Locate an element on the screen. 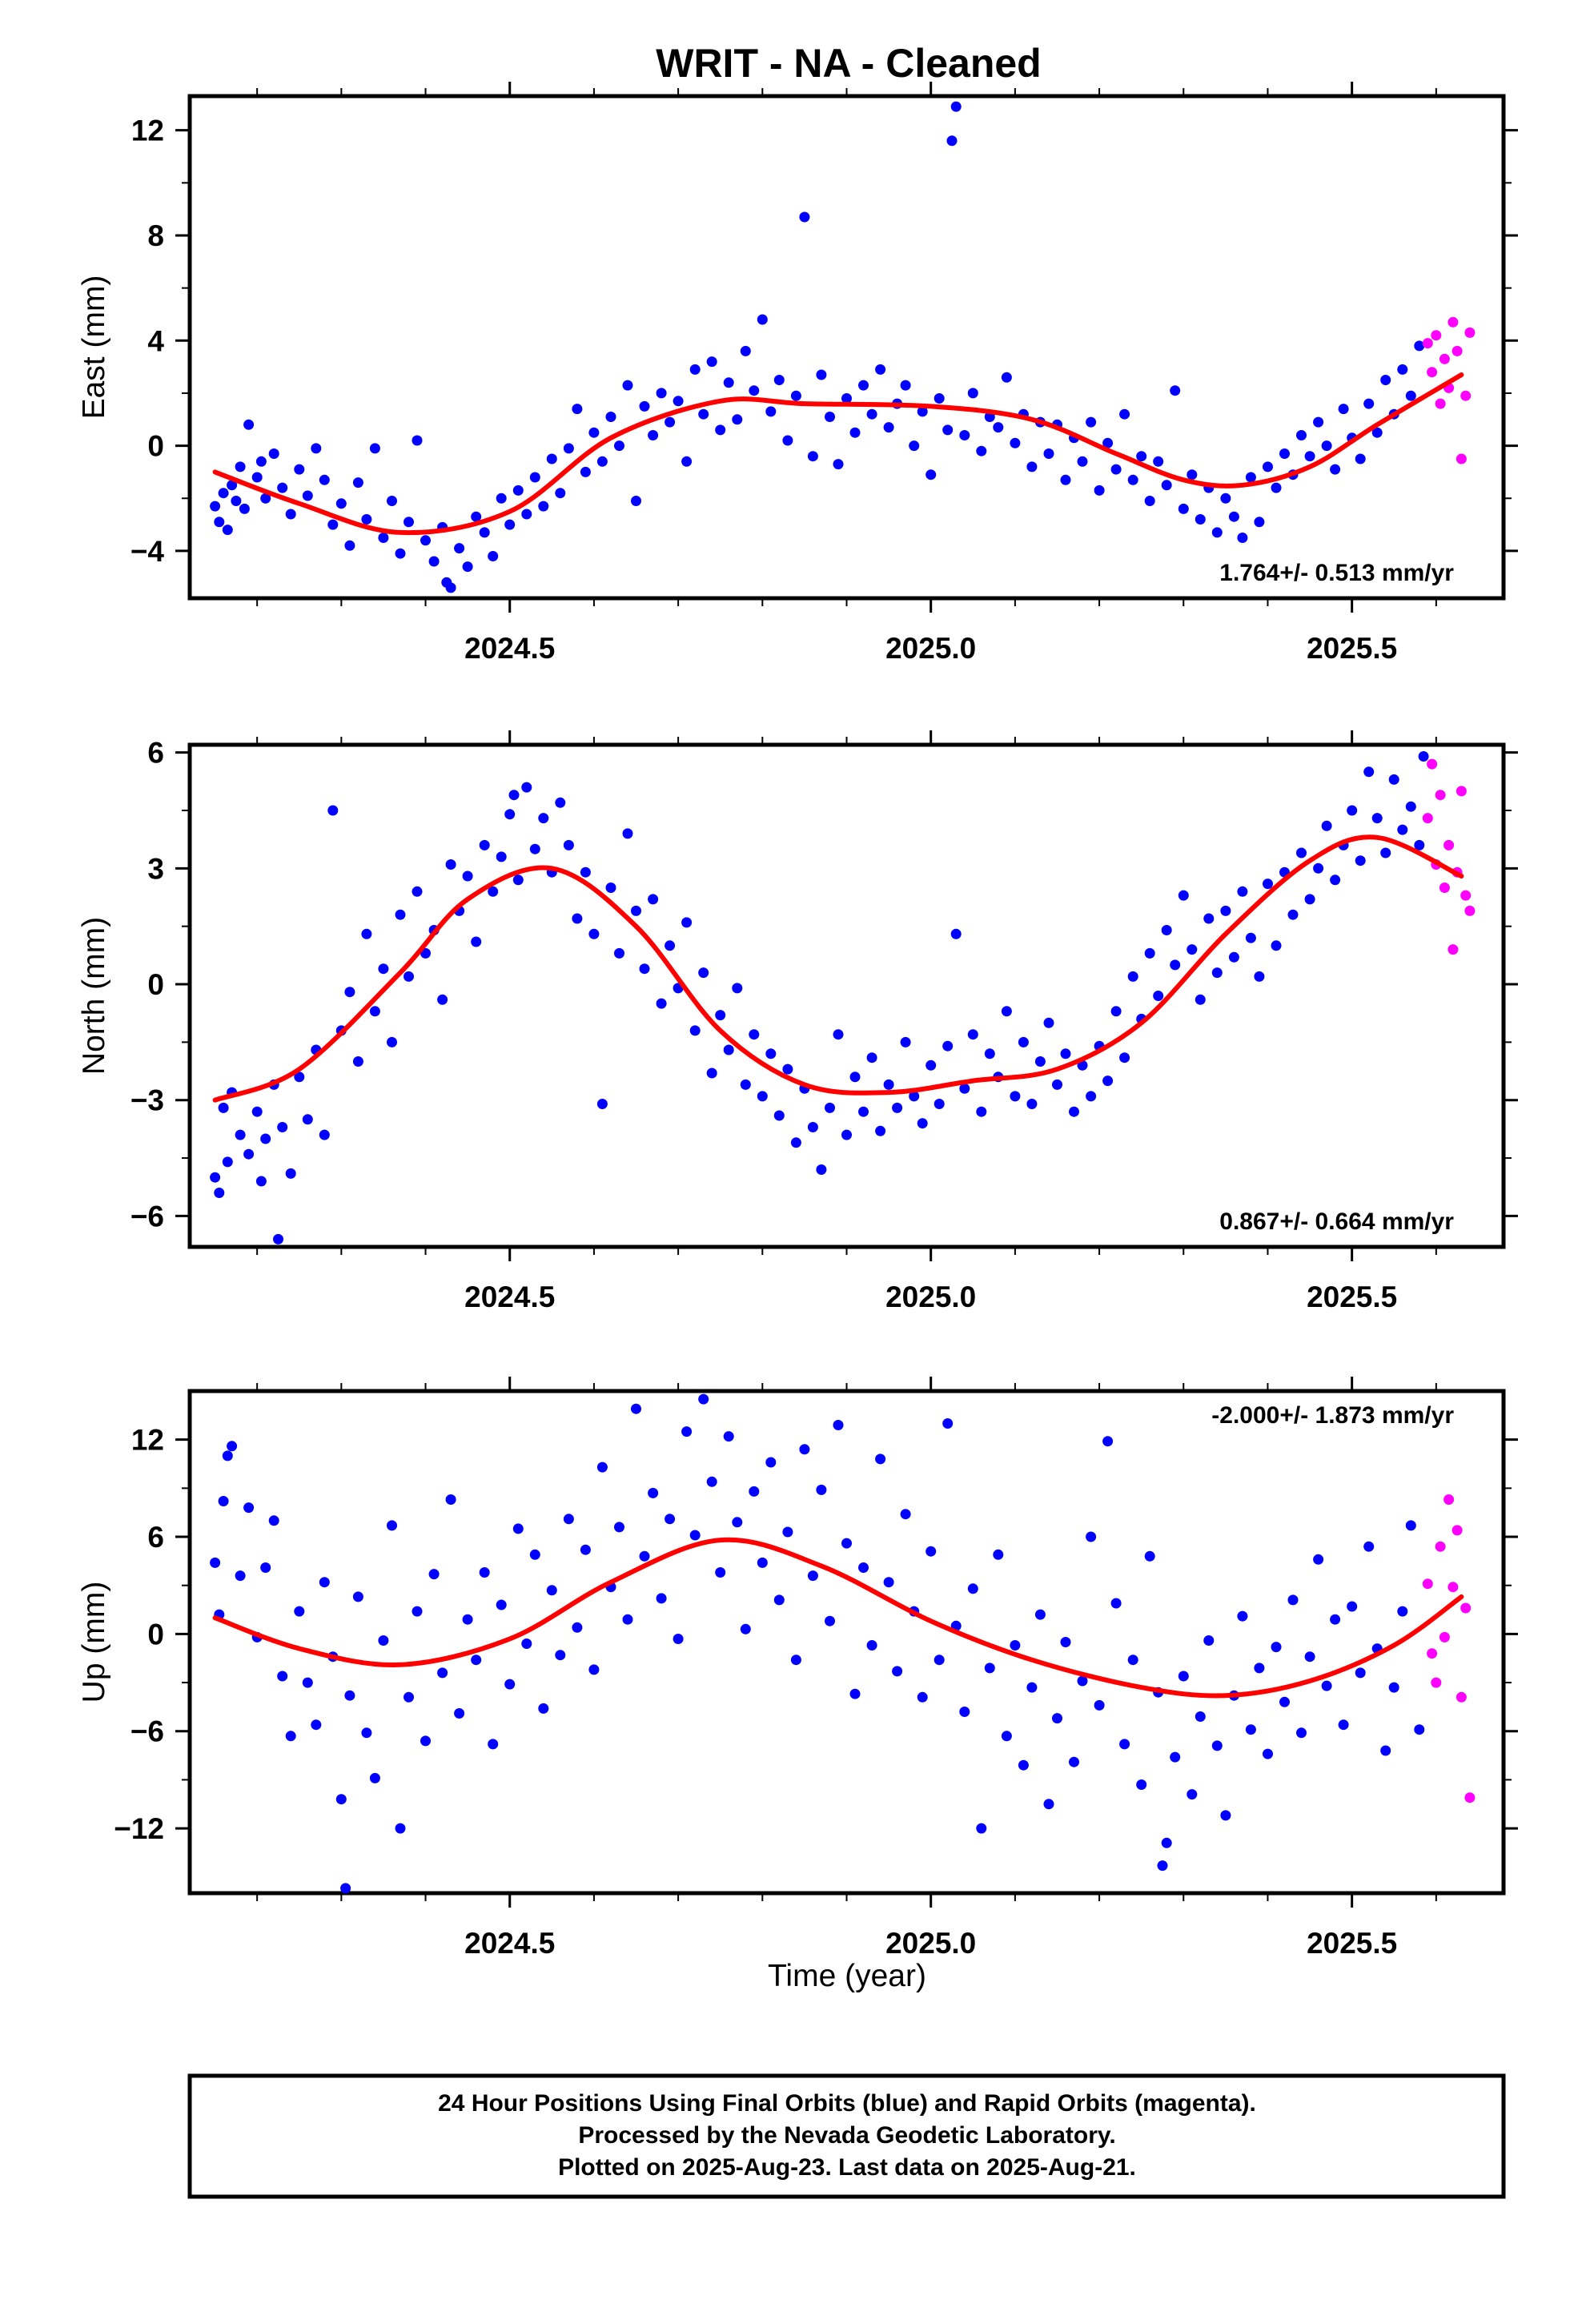 This screenshot has height=2324, width=1582. up-rapid-point is located at coordinates (1436, 1683).